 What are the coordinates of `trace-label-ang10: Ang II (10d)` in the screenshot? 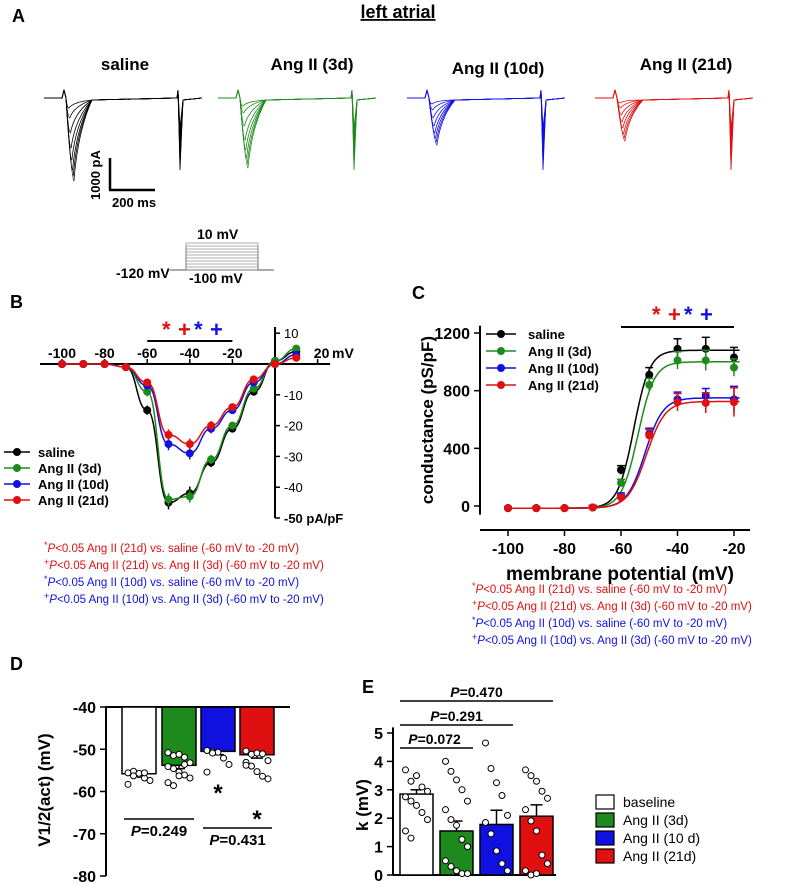 It's located at (498, 68).